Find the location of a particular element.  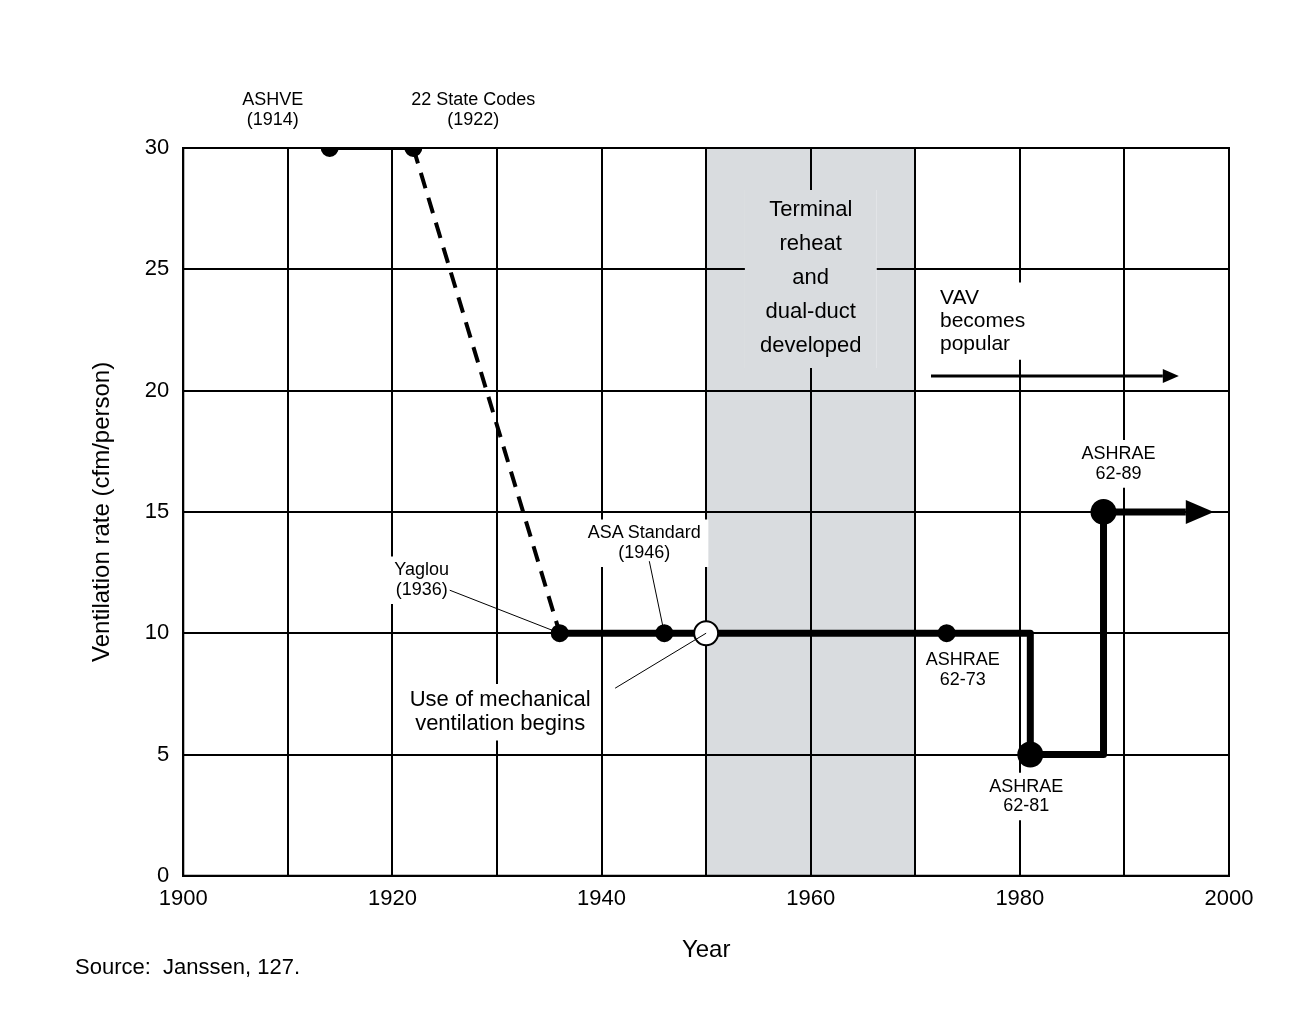

x-tick-label: 1980 is located at coordinates (1020, 898).